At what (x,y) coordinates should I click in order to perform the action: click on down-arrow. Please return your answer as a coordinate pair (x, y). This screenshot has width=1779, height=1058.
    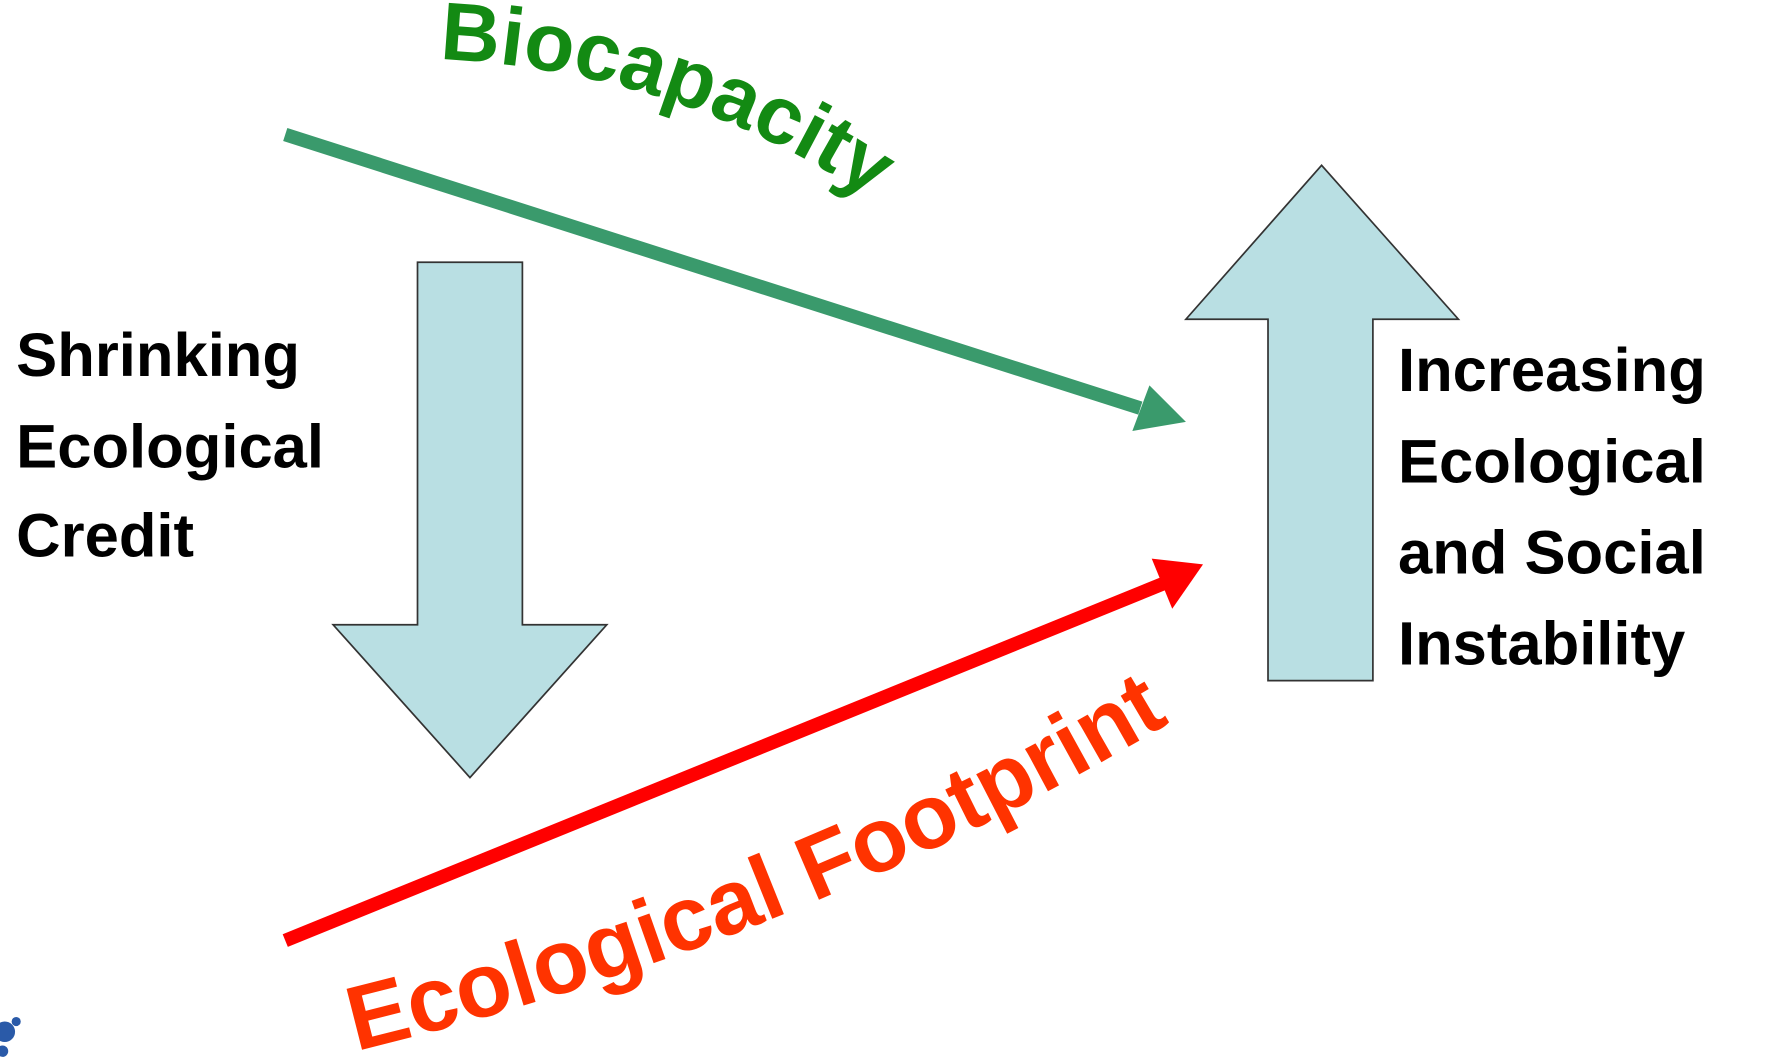
    Looking at the image, I should click on (470, 520).